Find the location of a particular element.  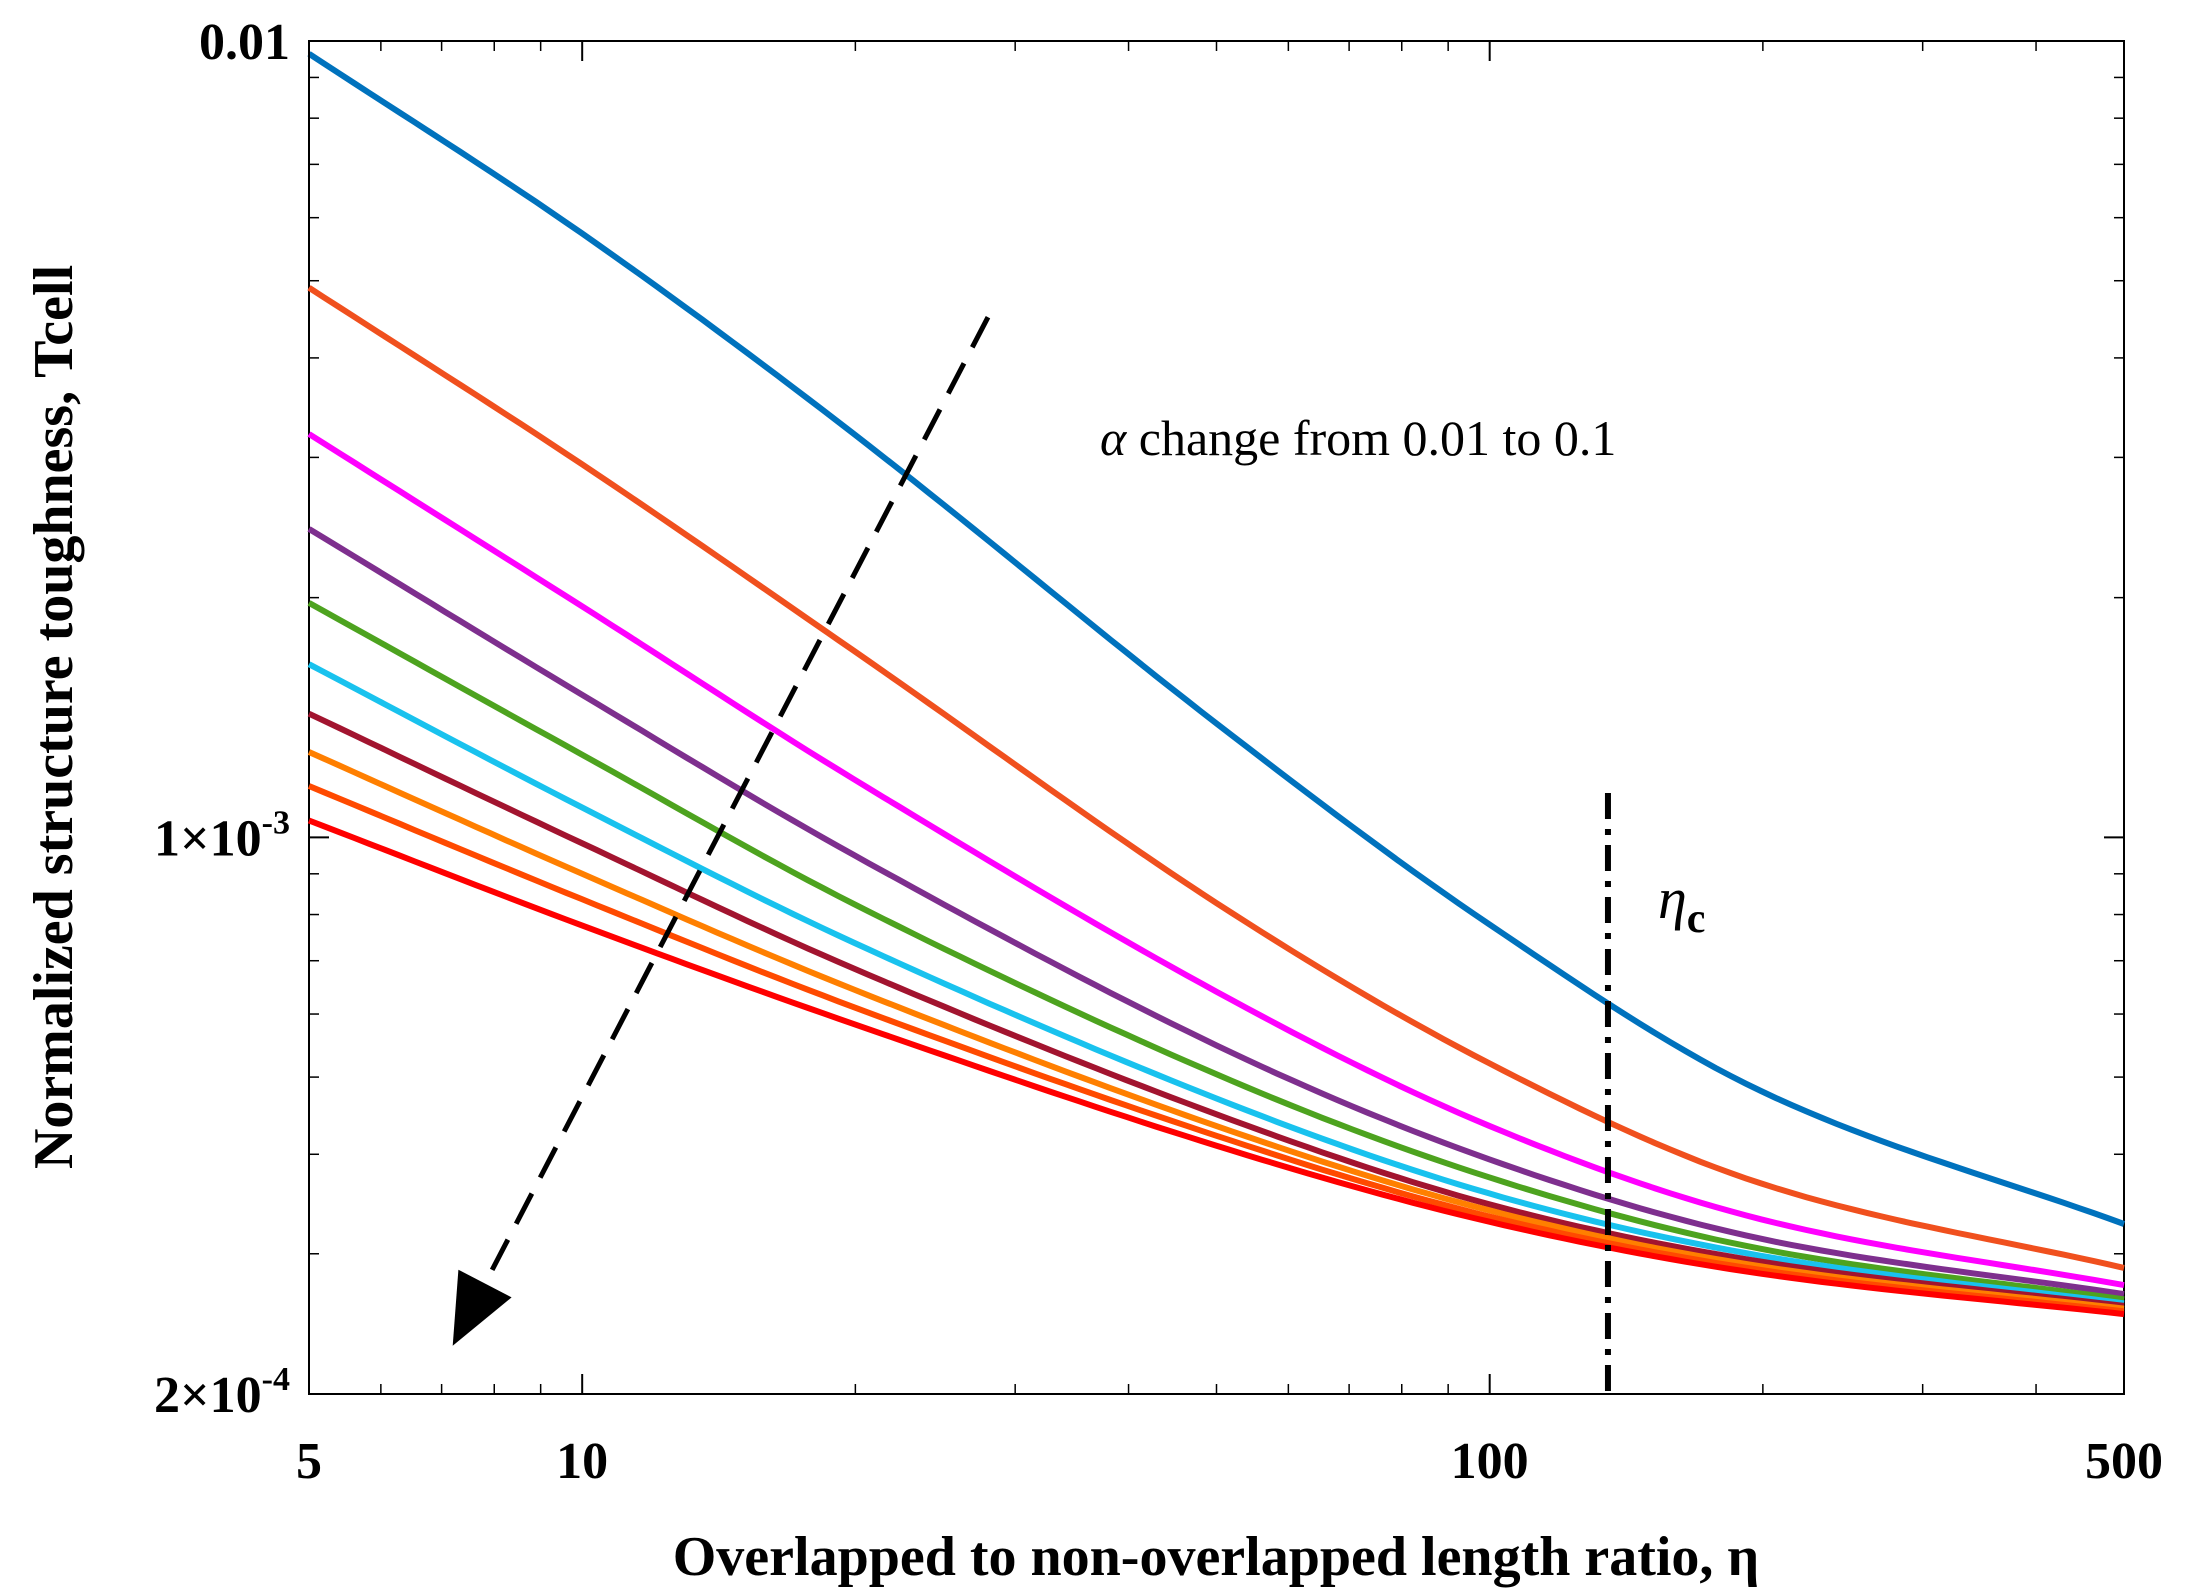

y-tick-label: 2×10⁻⁴ is located at coordinates (222, 1392).